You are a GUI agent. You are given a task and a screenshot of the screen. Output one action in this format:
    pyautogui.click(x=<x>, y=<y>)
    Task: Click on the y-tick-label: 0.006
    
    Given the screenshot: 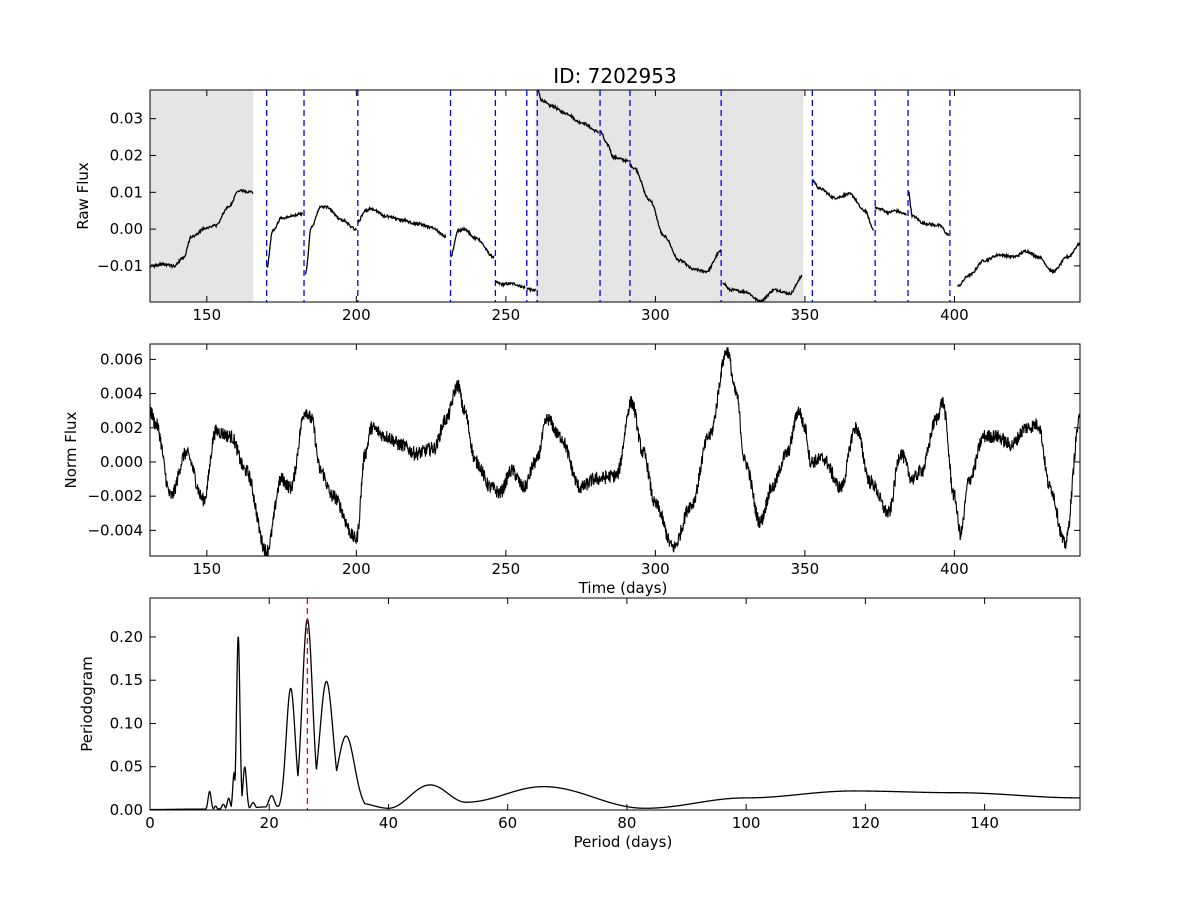 What is the action you would take?
    pyautogui.click(x=121, y=359)
    